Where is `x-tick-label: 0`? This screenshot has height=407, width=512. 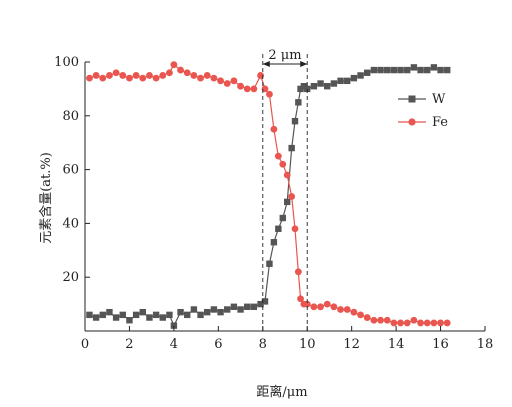 x-tick-label: 0 is located at coordinates (85, 344).